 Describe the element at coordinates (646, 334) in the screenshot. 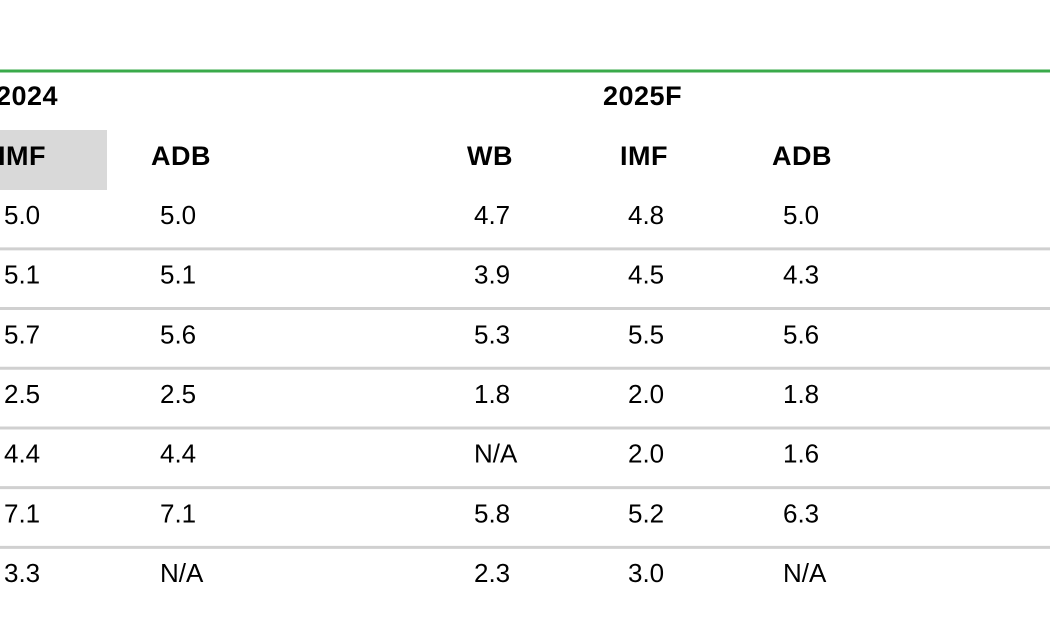

I see `cell: 5.5` at that location.